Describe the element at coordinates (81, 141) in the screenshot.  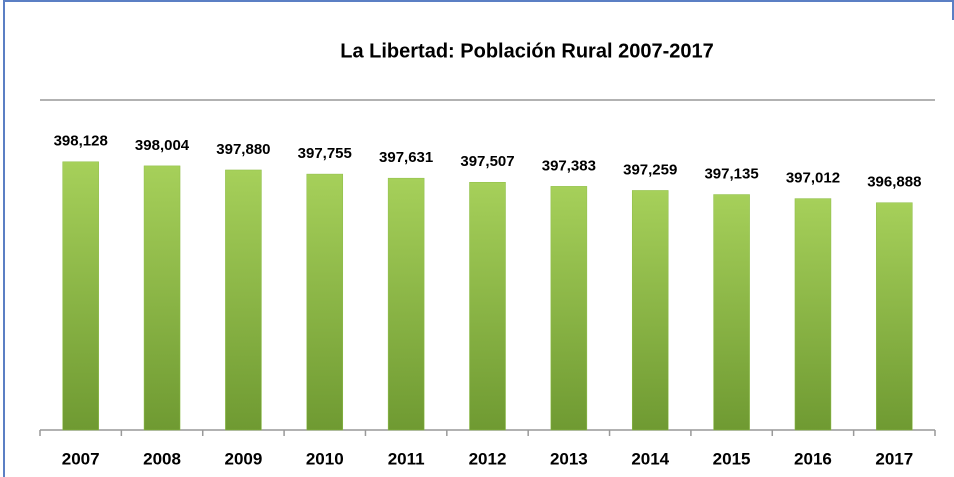
I see `value-label: 398,128` at that location.